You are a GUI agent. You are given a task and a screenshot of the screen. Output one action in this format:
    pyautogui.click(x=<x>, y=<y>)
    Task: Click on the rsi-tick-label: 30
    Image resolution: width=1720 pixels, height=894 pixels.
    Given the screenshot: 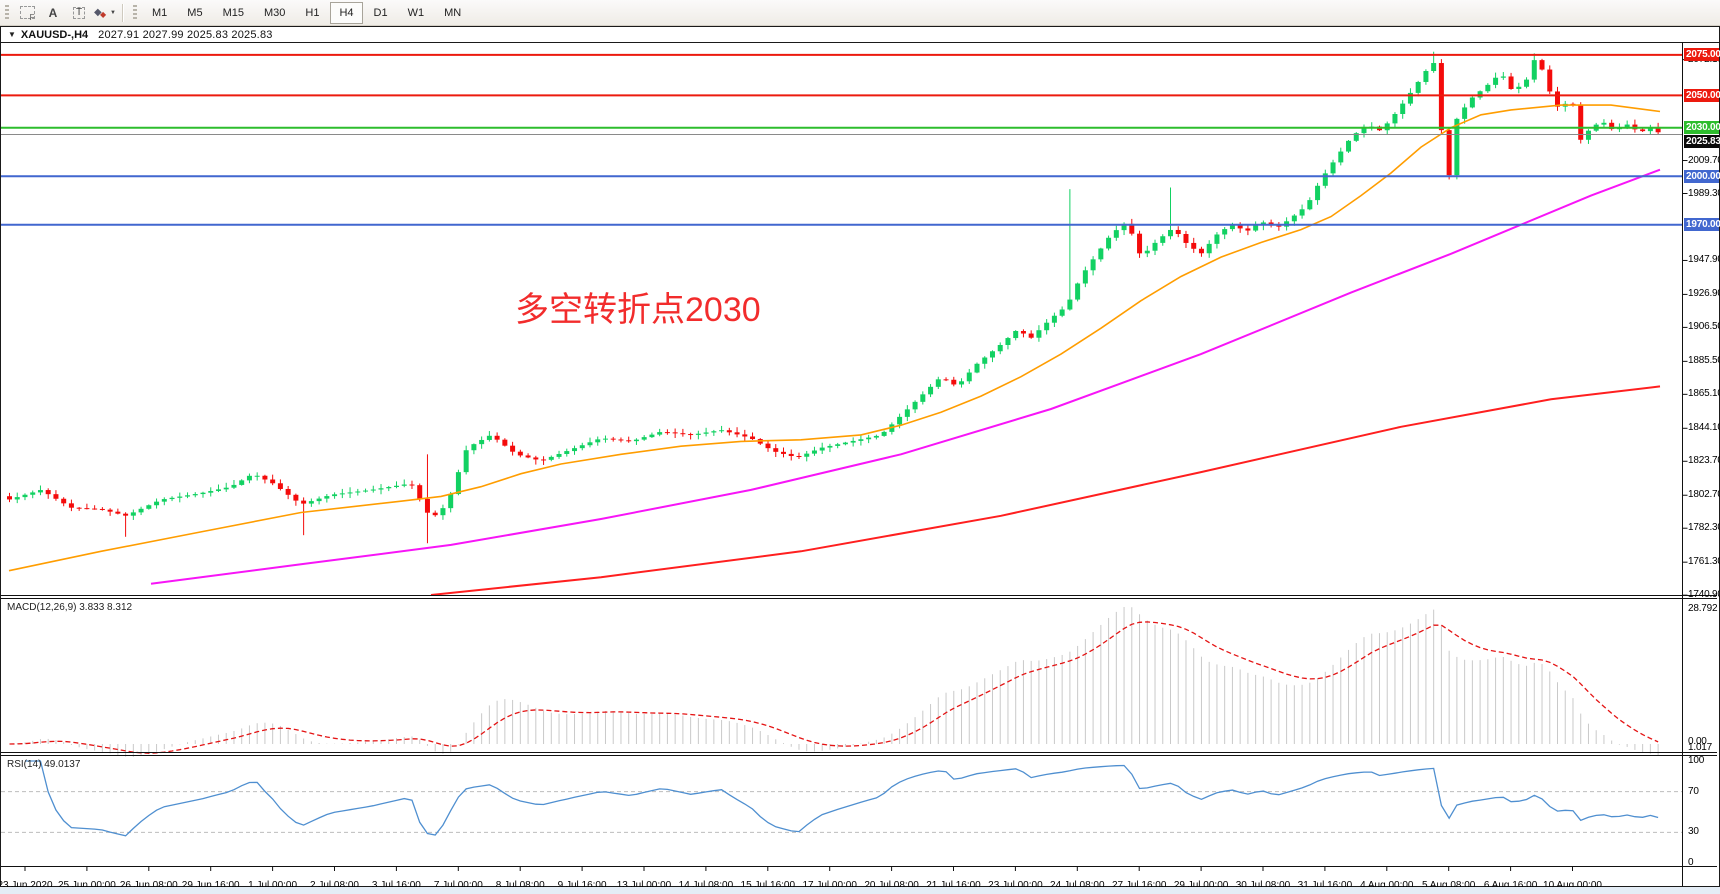 What is the action you would take?
    pyautogui.click(x=1693, y=832)
    